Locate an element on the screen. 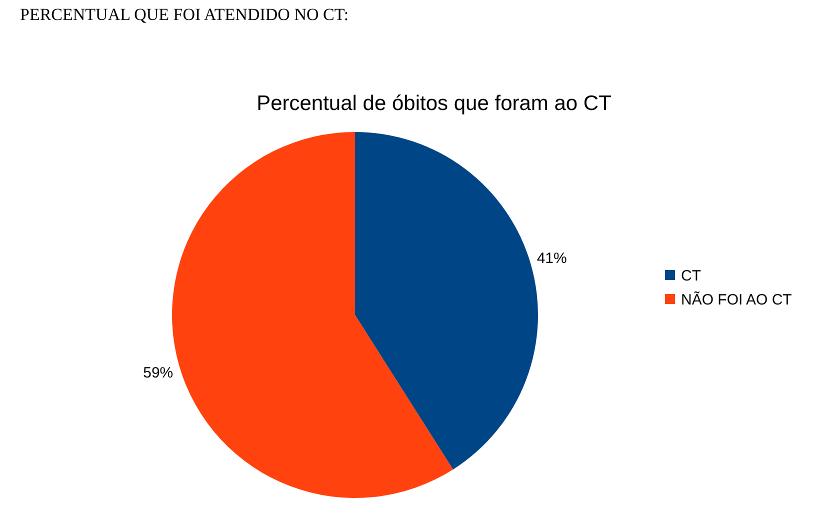  data-label: 41% is located at coordinates (551, 259).